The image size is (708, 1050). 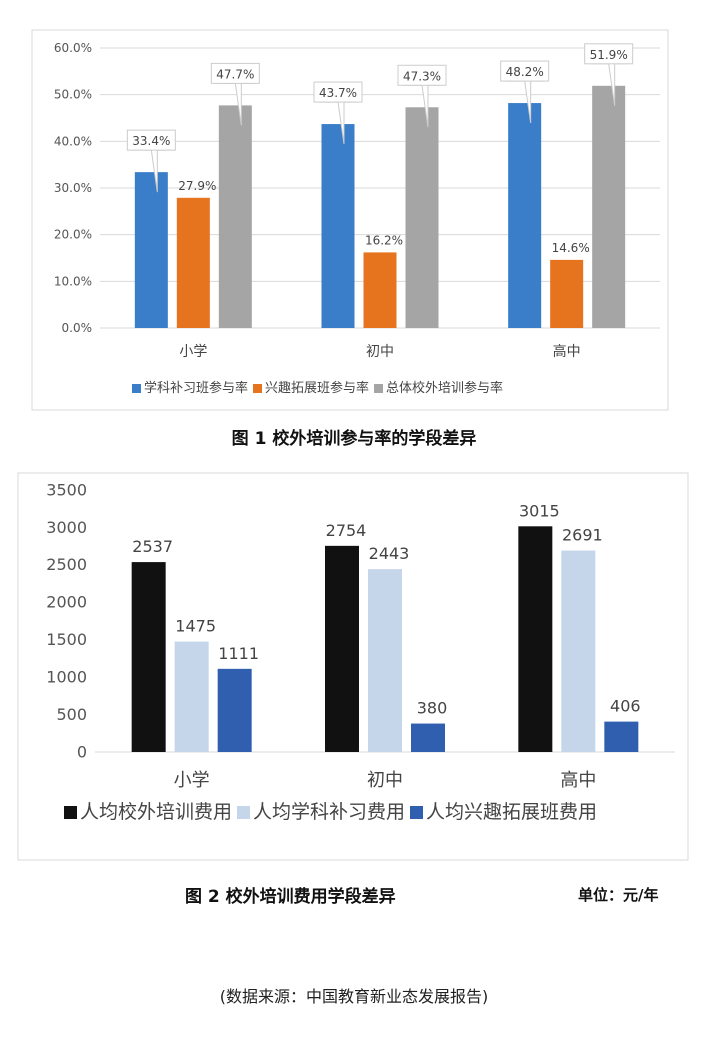 I want to click on data-label: 33.4%, so click(x=151, y=141).